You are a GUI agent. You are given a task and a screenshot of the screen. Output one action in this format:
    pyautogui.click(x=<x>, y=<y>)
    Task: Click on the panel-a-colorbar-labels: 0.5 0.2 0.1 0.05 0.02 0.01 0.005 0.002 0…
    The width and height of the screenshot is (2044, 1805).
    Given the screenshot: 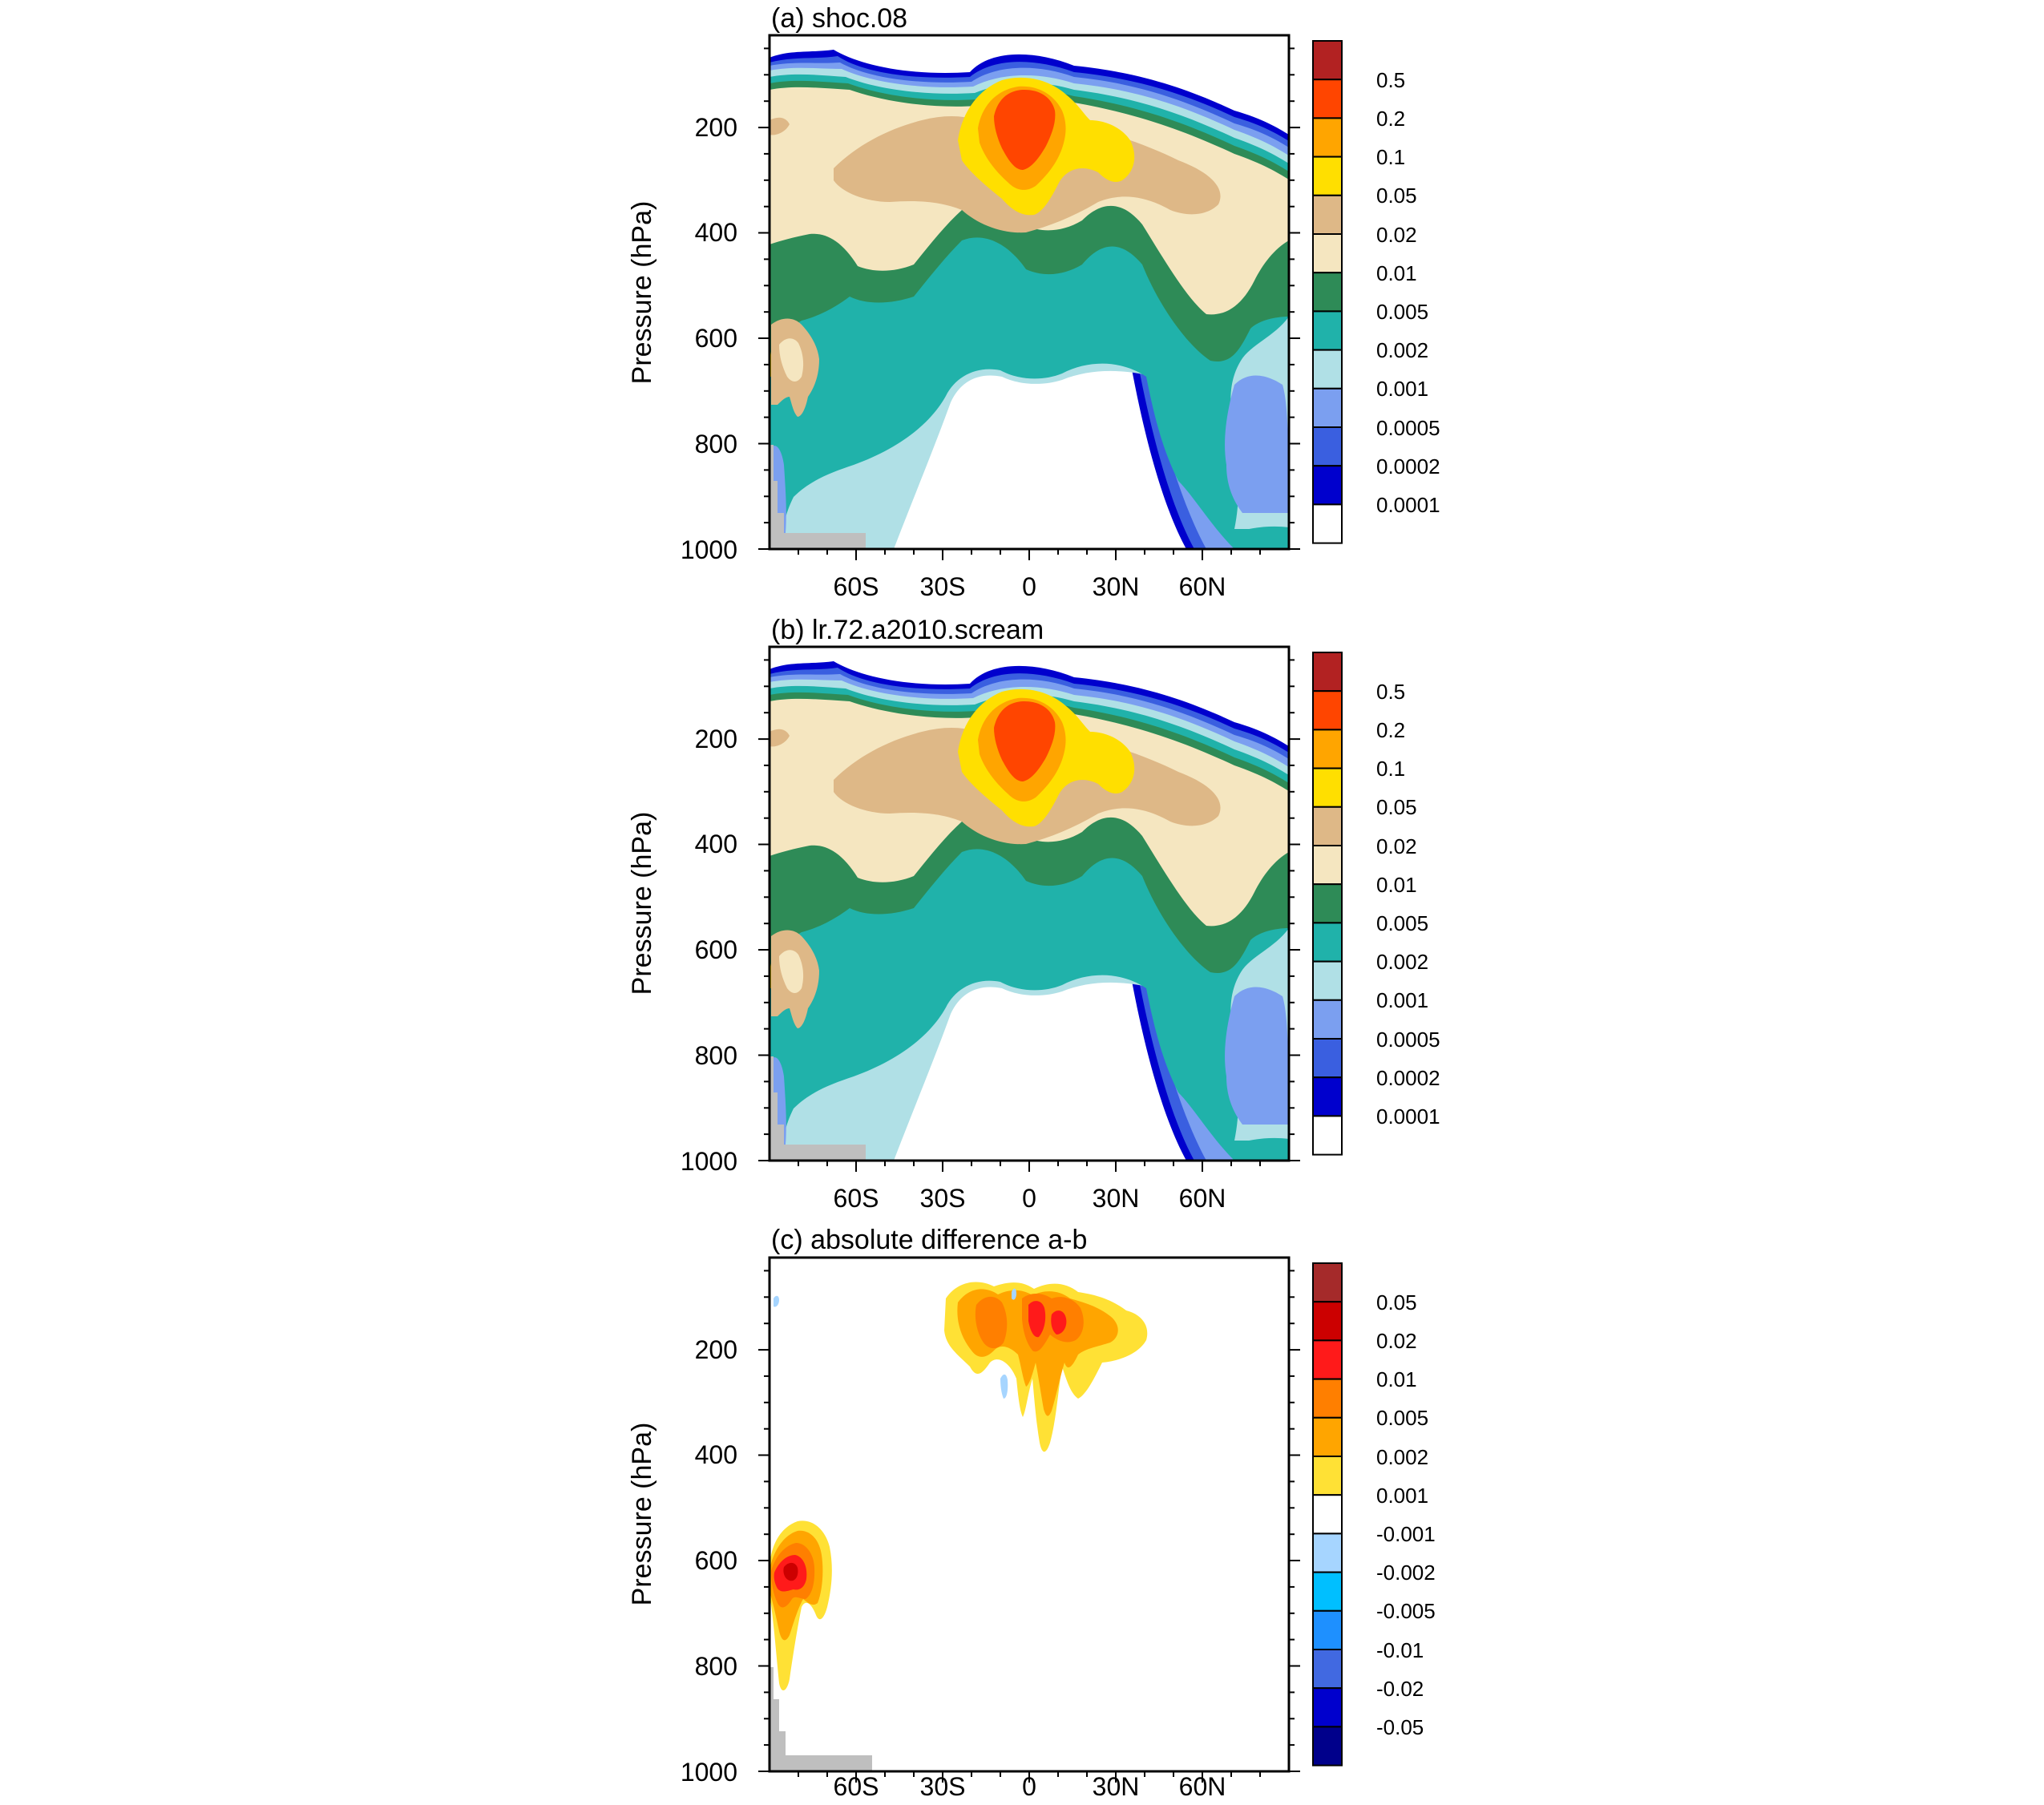 What is the action you would take?
    pyautogui.click(x=1408, y=292)
    